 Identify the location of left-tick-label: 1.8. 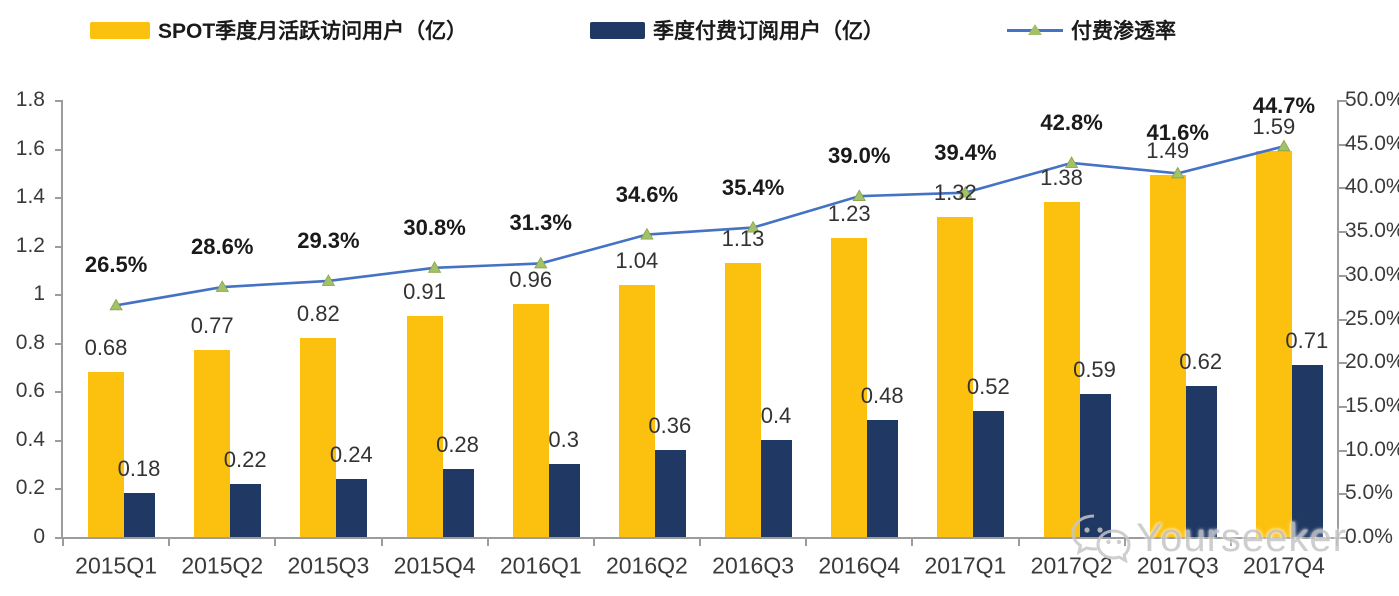
(30, 99).